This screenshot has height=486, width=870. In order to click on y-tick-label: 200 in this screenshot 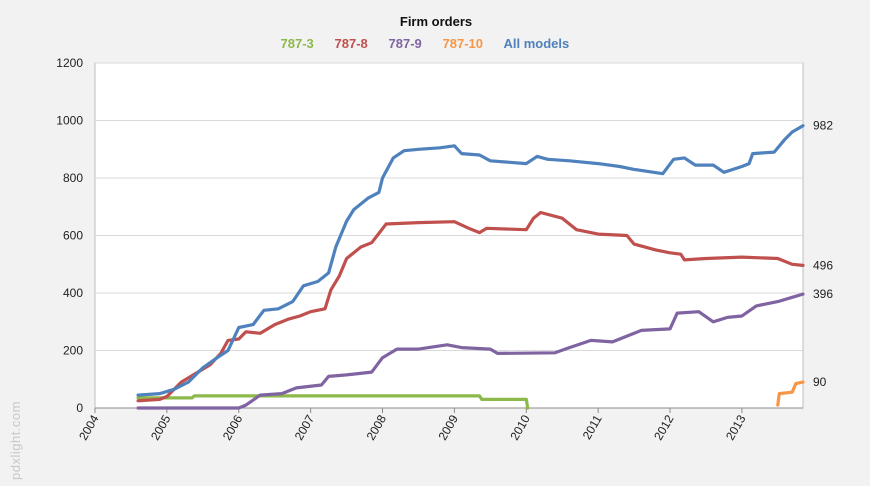, I will do `click(73, 351)`.